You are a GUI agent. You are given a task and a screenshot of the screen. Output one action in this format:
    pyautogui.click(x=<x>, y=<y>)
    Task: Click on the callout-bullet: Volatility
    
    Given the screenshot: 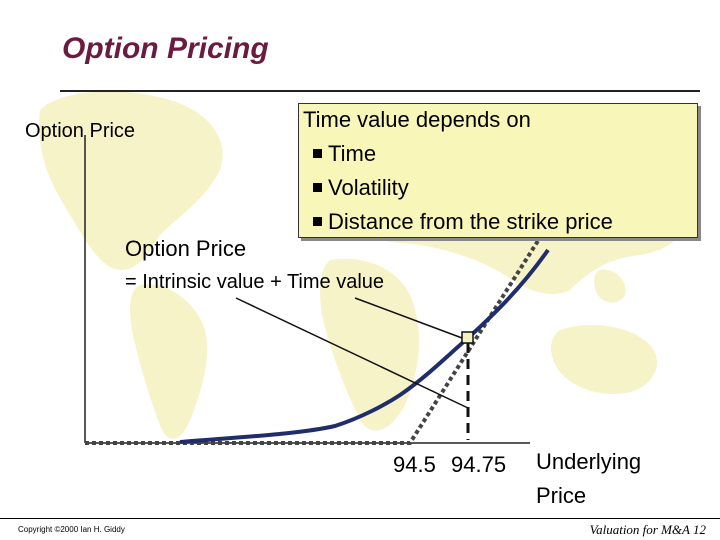 What is the action you would take?
    pyautogui.click(x=361, y=188)
    